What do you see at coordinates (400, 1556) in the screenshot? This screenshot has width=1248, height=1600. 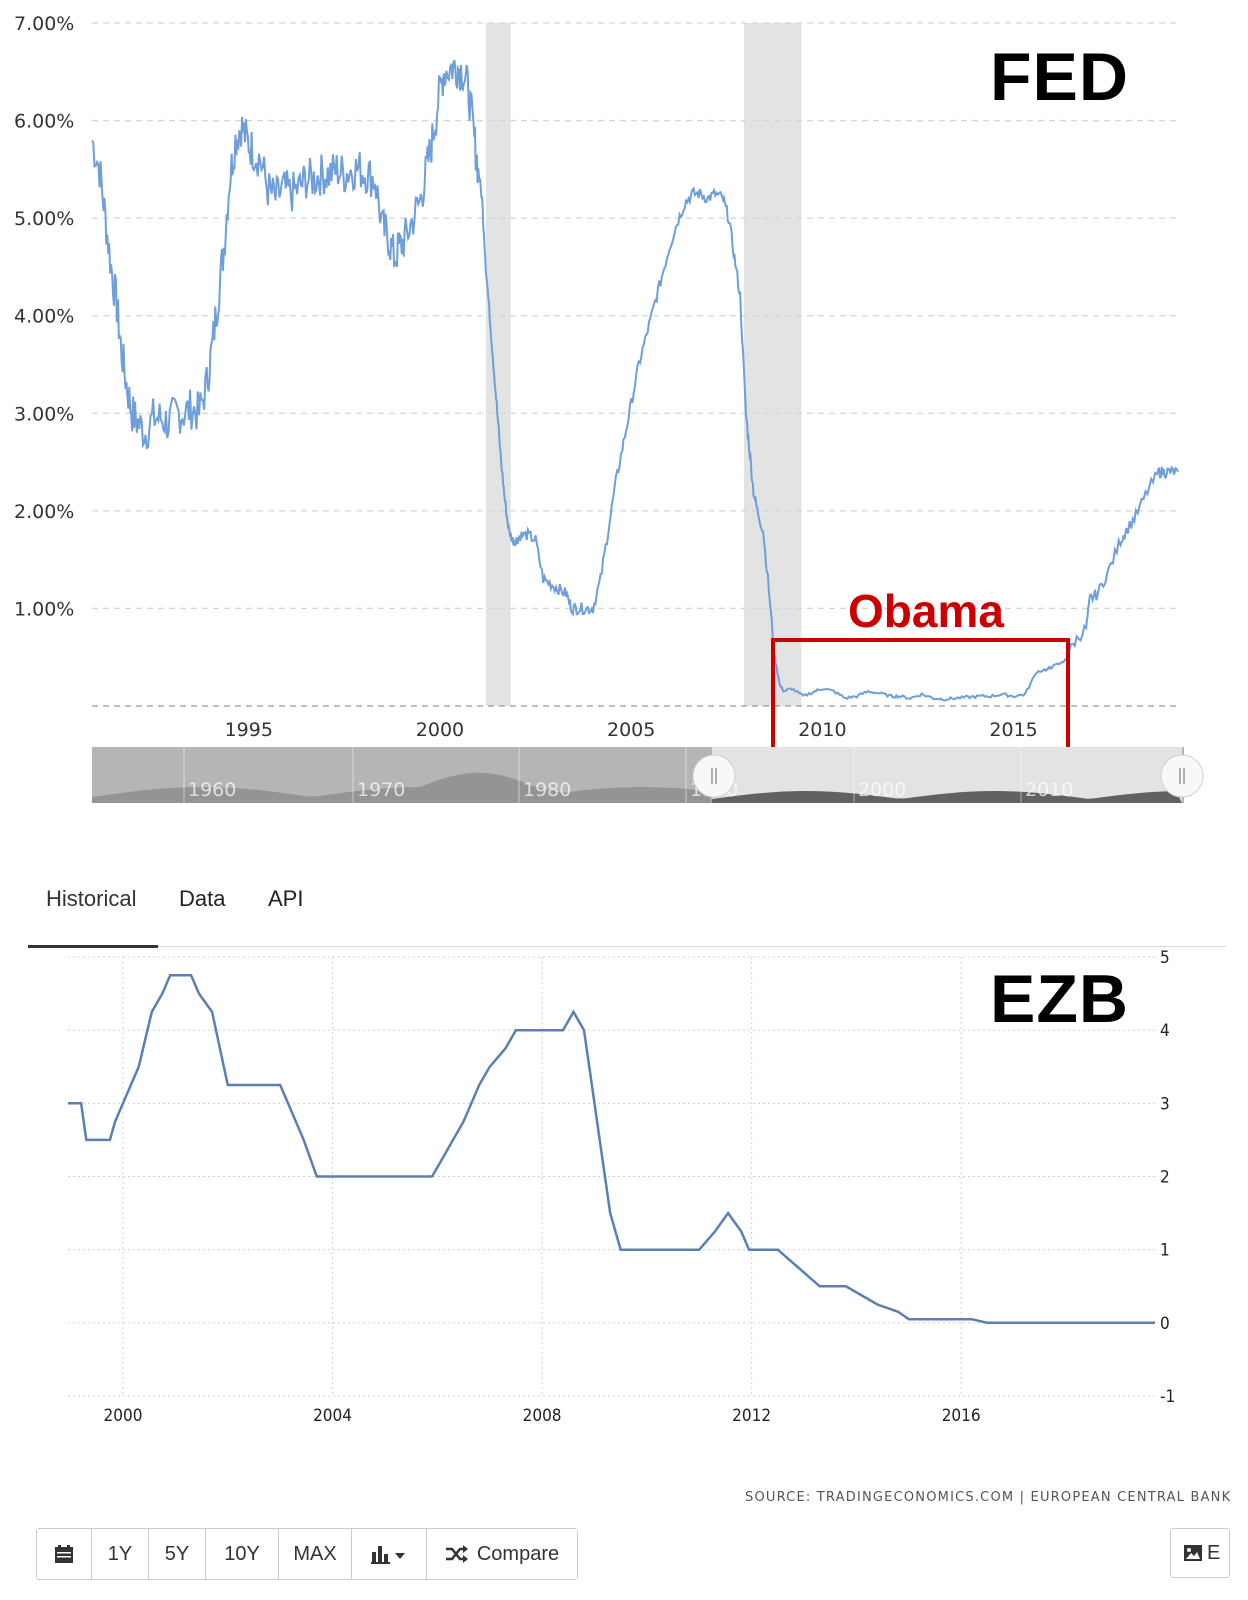 I see `chevron-down-icon` at bounding box center [400, 1556].